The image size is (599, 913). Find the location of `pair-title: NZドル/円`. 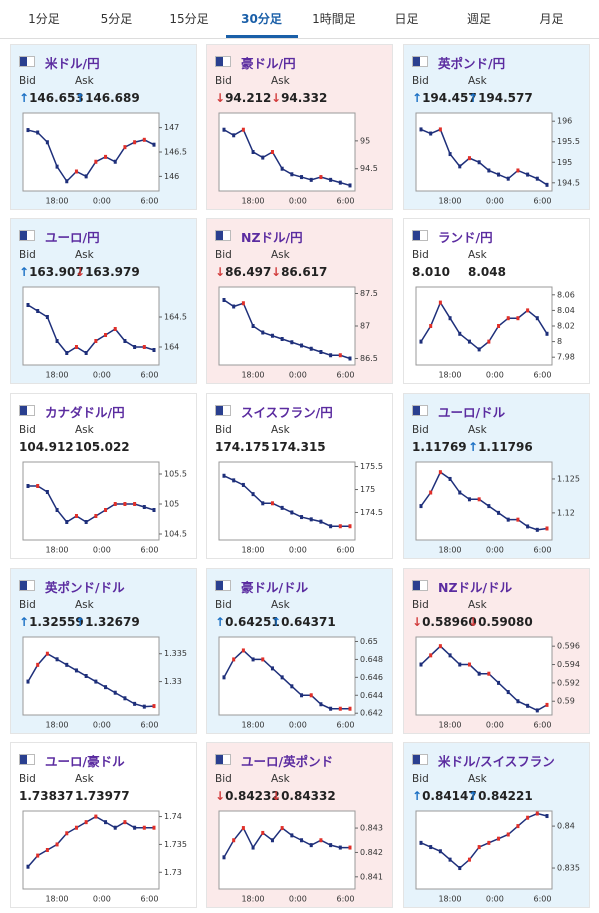

pair-title: NZドル/円 is located at coordinates (272, 237).